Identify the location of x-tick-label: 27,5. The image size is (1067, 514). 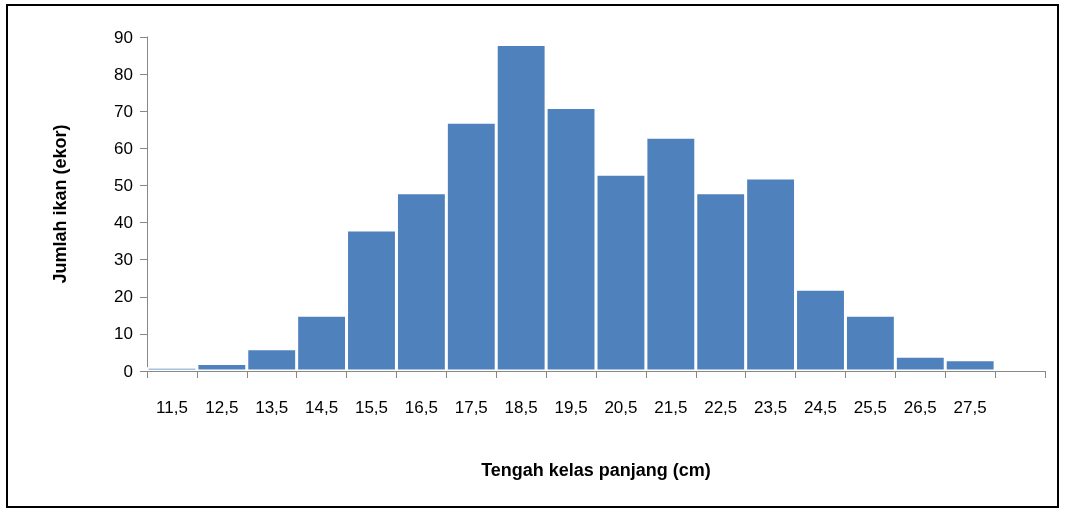
(970, 407).